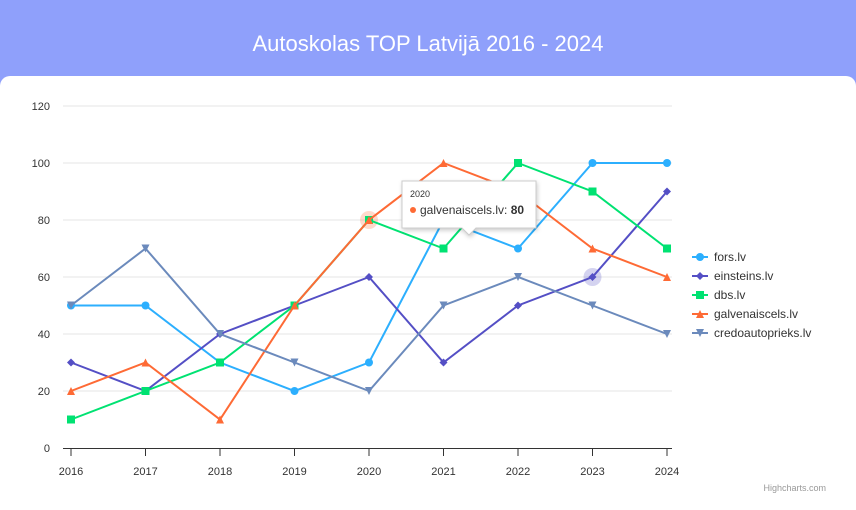 The height and width of the screenshot is (510, 856). I want to click on tooltip-box, so click(469, 208).